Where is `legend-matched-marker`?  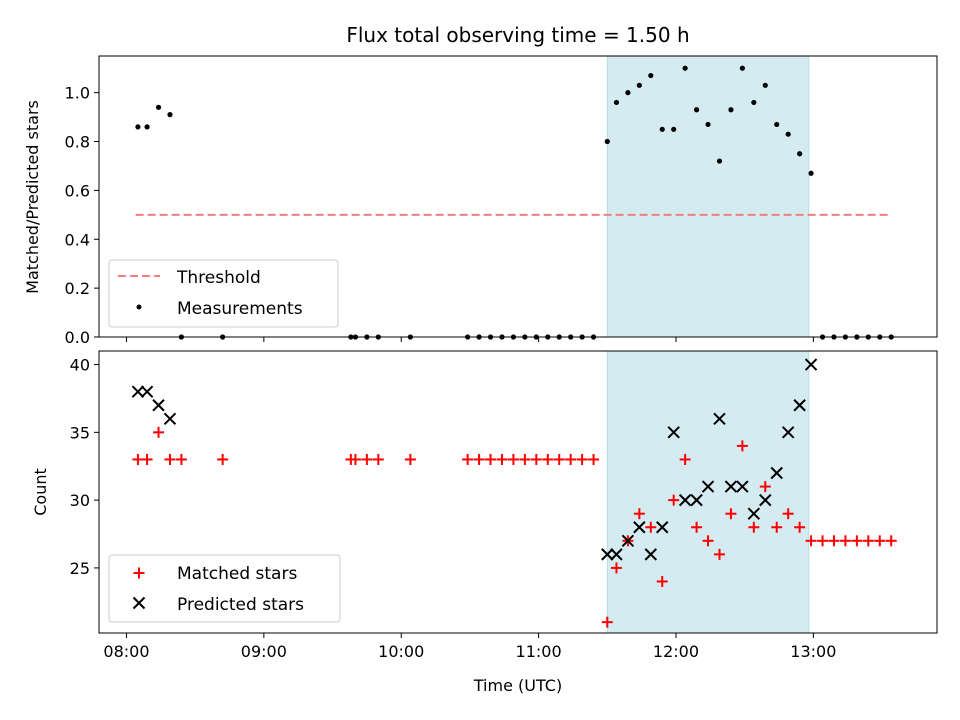 legend-matched-marker is located at coordinates (139, 573).